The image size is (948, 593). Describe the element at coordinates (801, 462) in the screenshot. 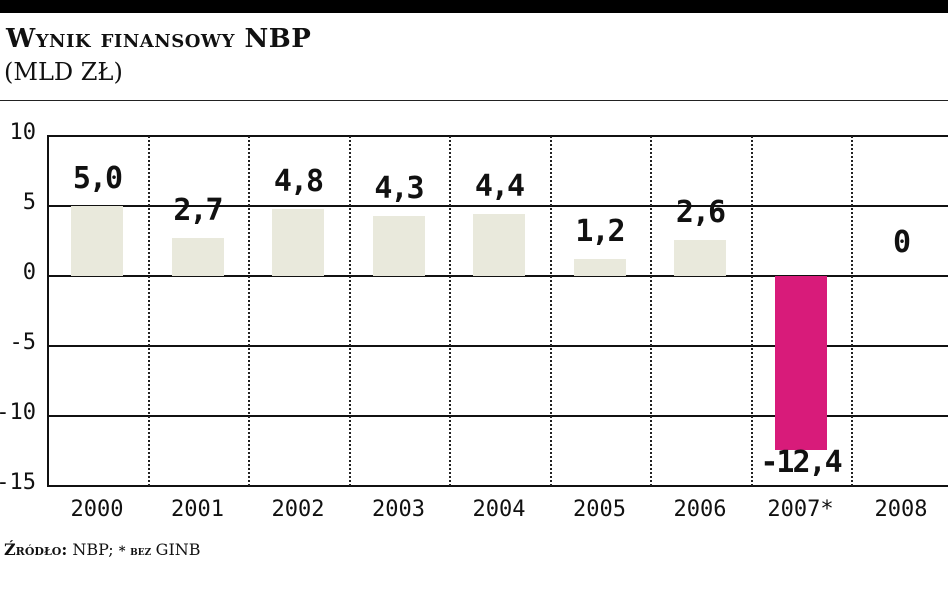

I see `value-label: -12,4` at that location.